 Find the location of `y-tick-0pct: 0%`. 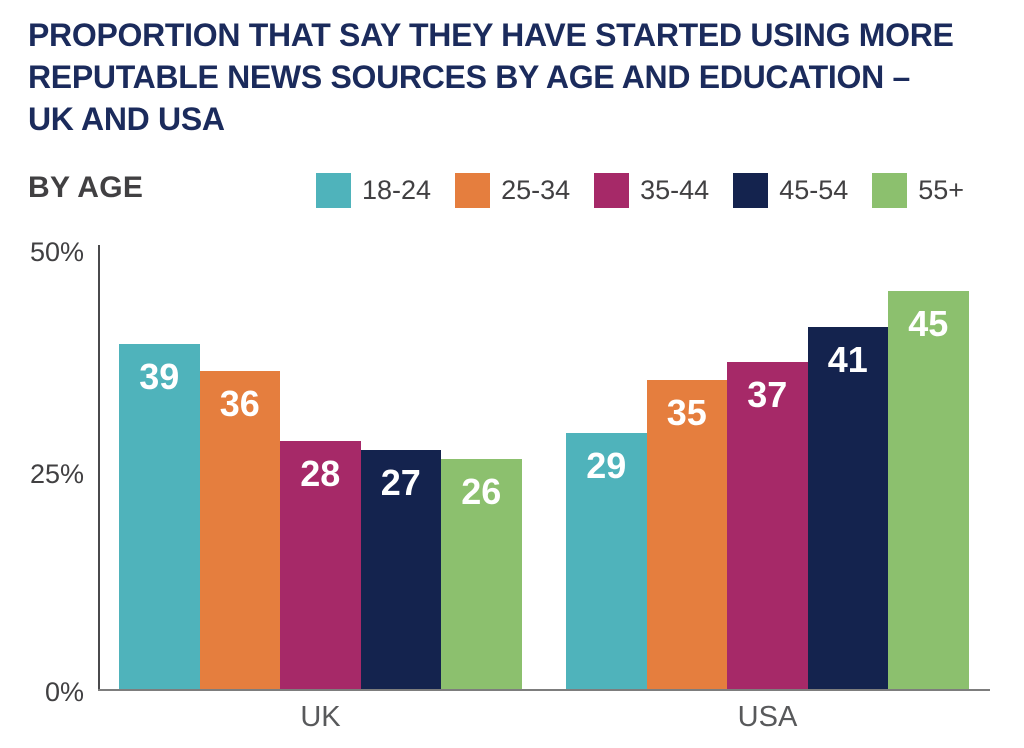

y-tick-0pct: 0% is located at coordinates (64, 692).